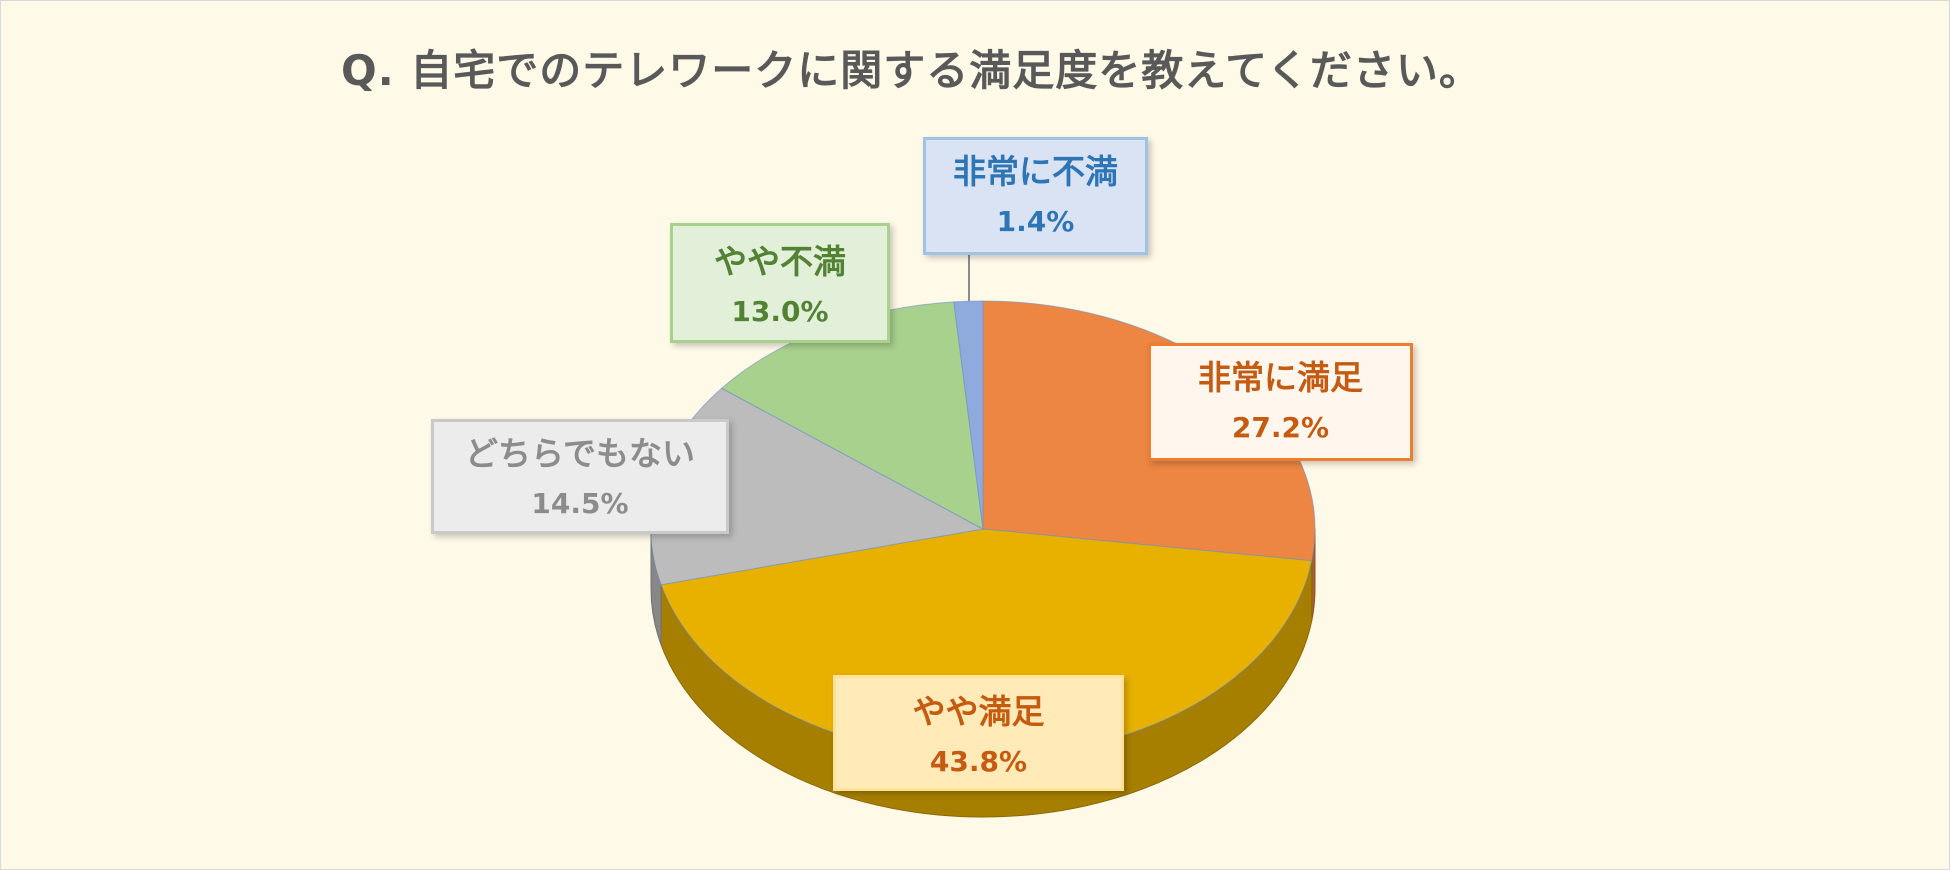 This screenshot has height=870, width=1950. I want to click on slice-value: 27.2%, so click(1280, 427).